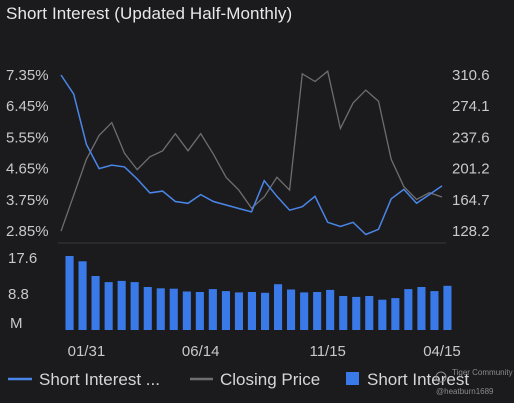 The width and height of the screenshot is (514, 403). I want to click on legend-item-short-interest-bar: Short Interest, so click(407, 379).